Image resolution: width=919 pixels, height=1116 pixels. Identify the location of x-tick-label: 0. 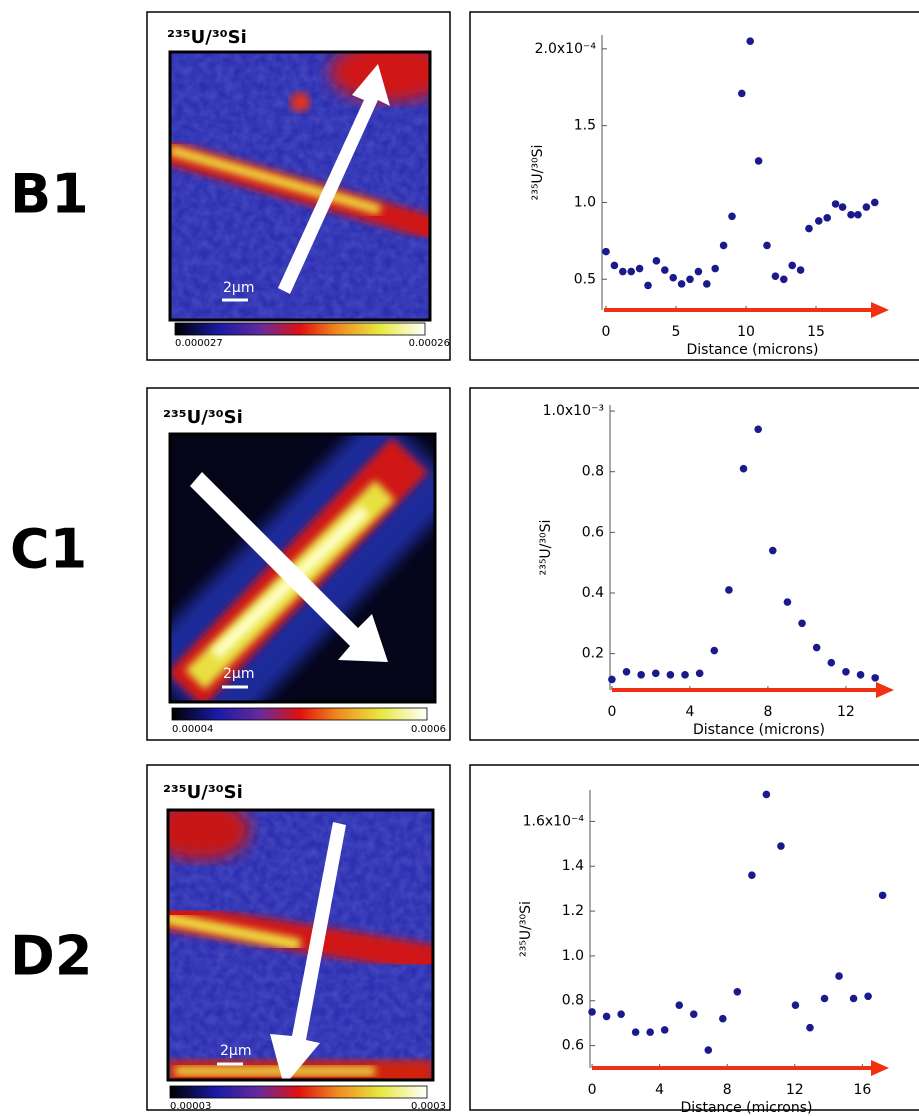
(606, 332).